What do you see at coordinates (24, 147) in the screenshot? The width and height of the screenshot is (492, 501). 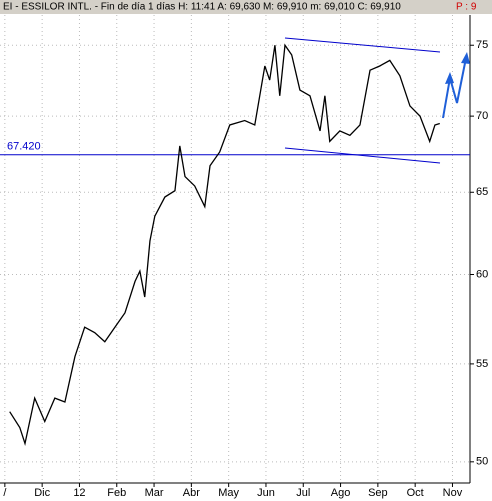 I see `reference-label: 67.420` at bounding box center [24, 147].